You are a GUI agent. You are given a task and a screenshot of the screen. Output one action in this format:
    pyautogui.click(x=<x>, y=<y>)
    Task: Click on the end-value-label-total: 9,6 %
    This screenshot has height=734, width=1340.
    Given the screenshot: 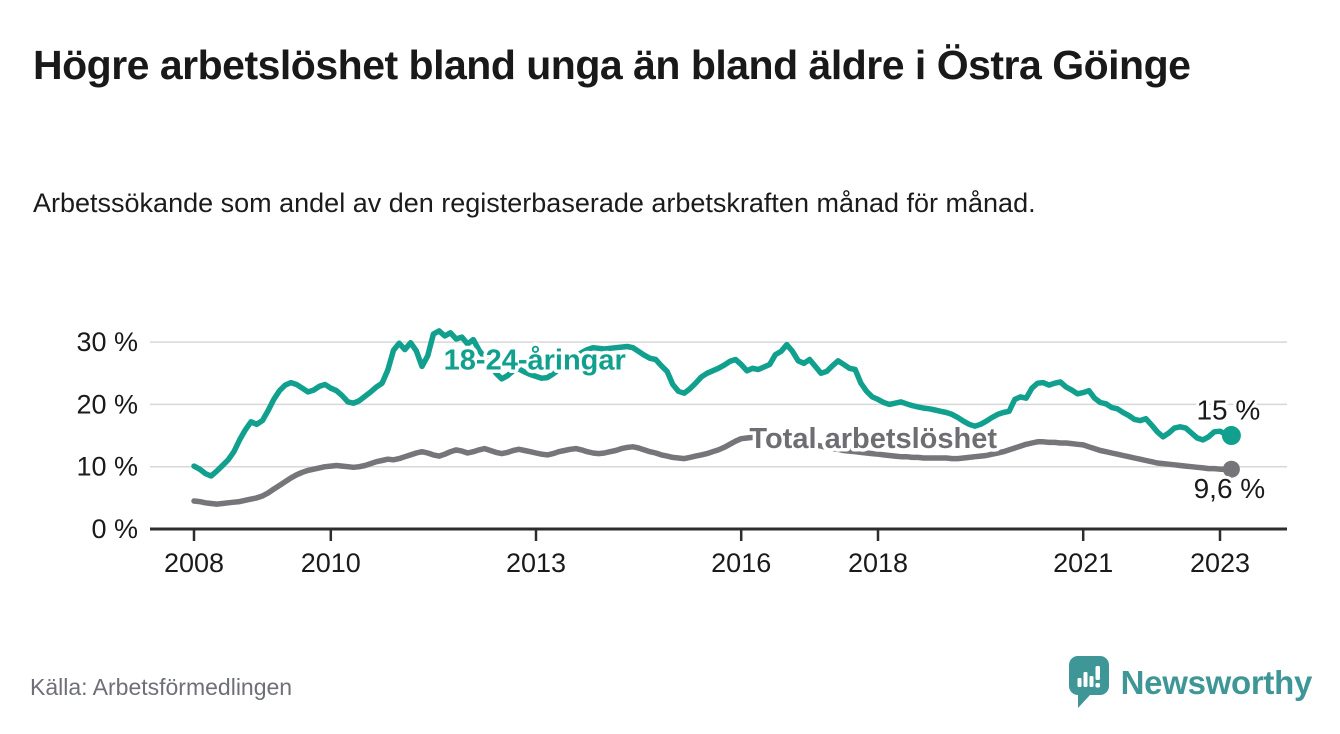 What is the action you would take?
    pyautogui.click(x=1230, y=488)
    